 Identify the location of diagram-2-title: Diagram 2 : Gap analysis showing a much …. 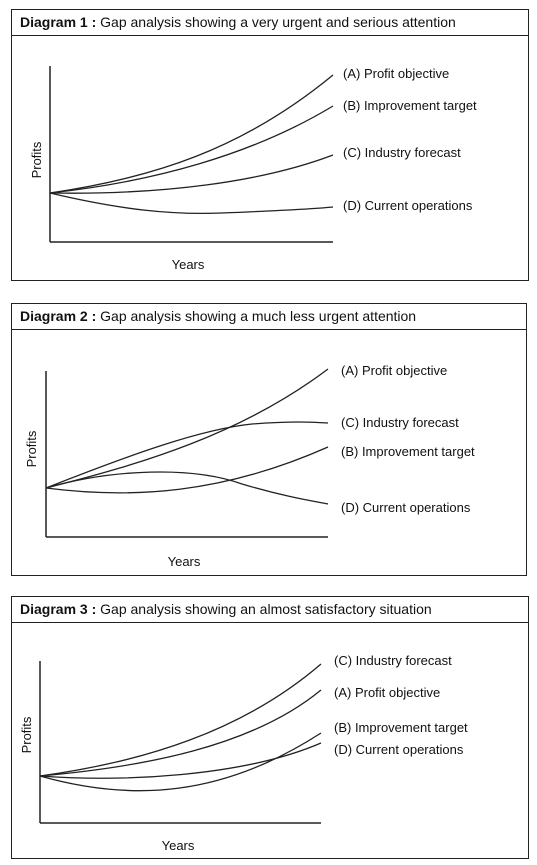
(269, 317).